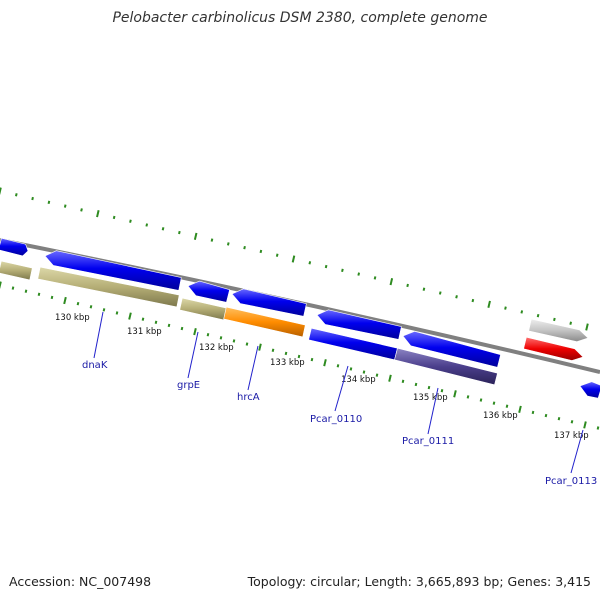 The height and width of the screenshot is (600, 600). Describe the element at coordinates (80, 581) in the screenshot. I see `accession-text: Accession: NC_007498` at that location.